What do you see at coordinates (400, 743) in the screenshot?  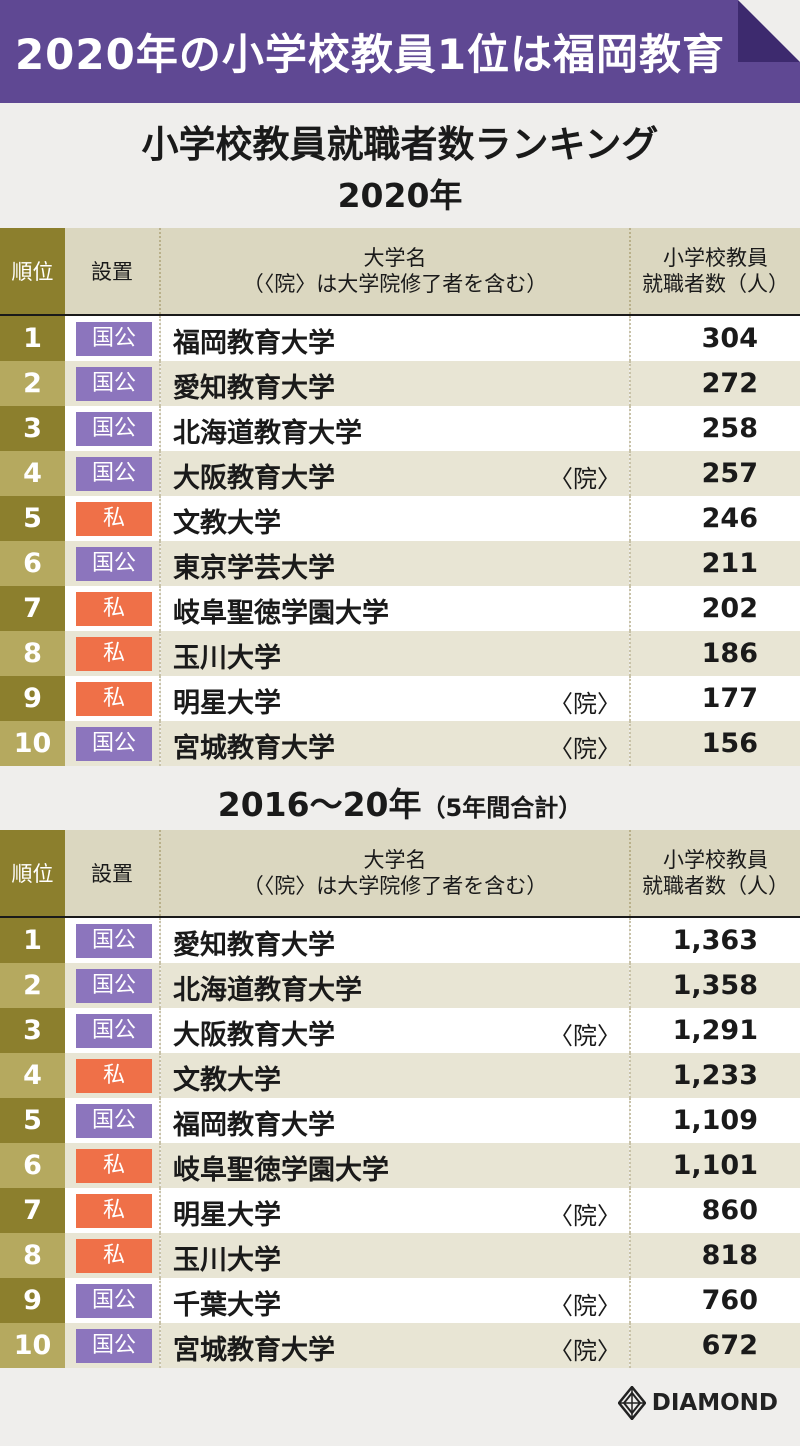 I see `table-row: 10 国公 宮城教育大学 〈院〉 156` at bounding box center [400, 743].